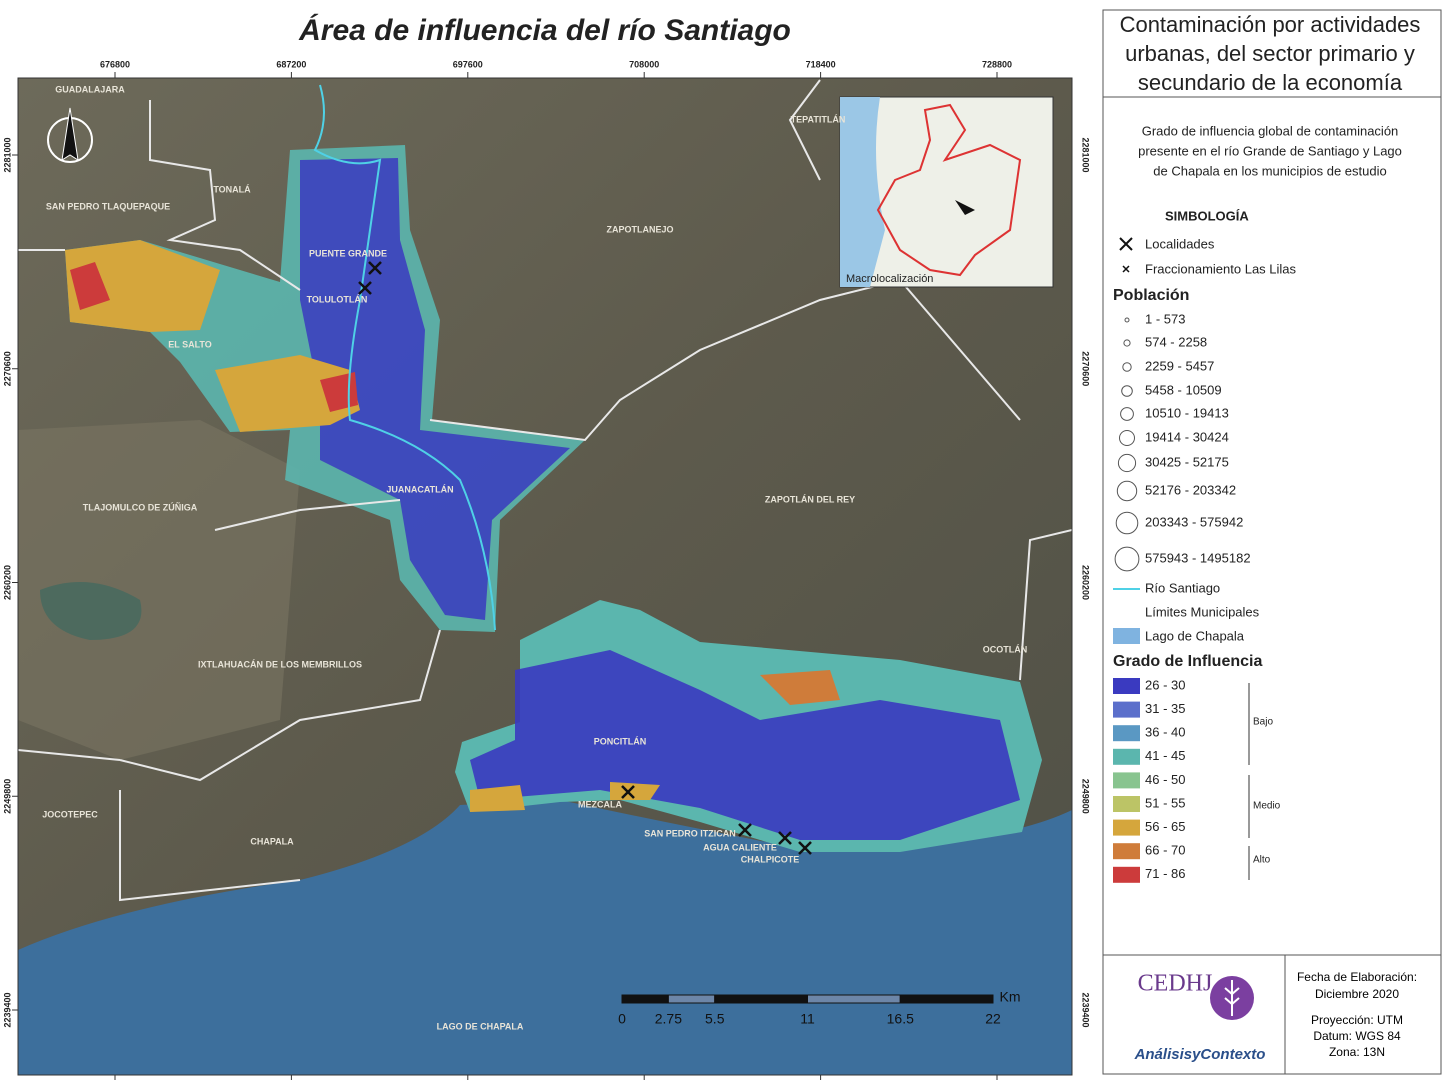 The height and width of the screenshot is (1080, 1454). What do you see at coordinates (159, 590) in the screenshot?
I see `plain` at bounding box center [159, 590].